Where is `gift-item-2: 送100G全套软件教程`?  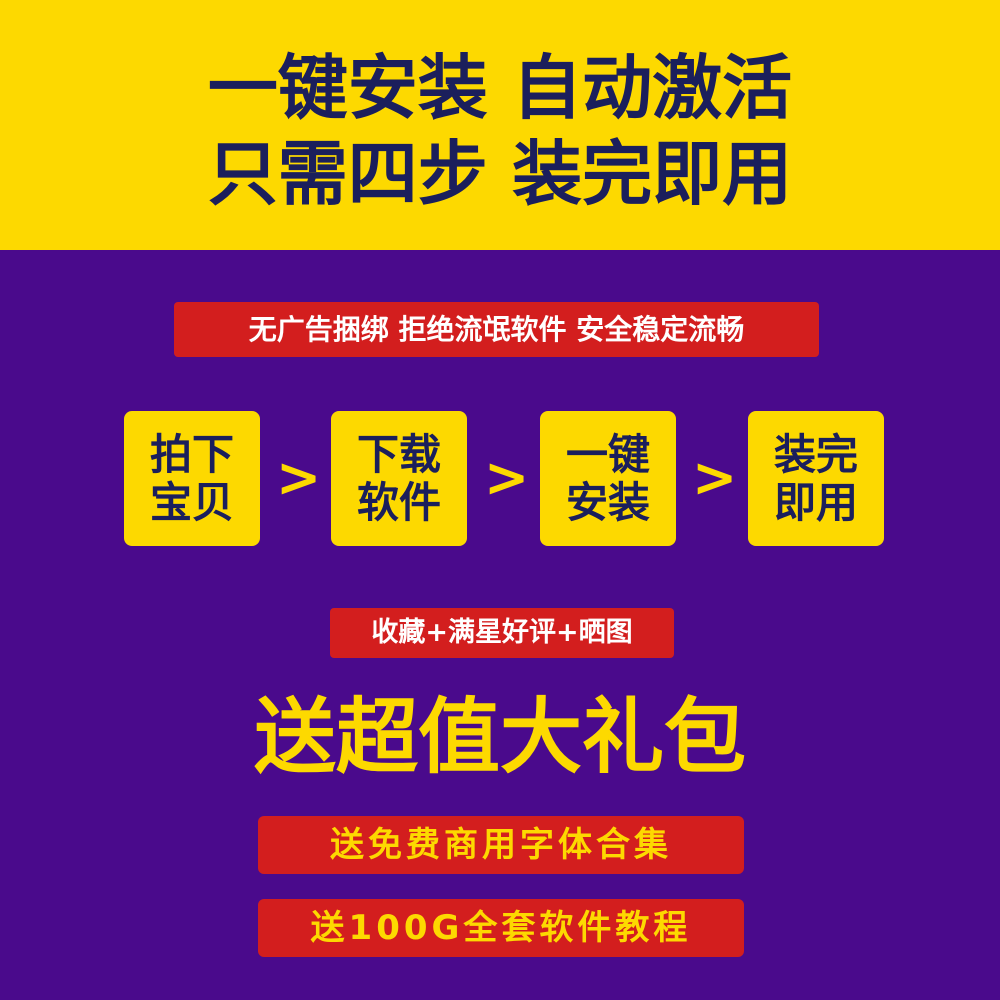 gift-item-2: 送100G全套软件教程 is located at coordinates (501, 928).